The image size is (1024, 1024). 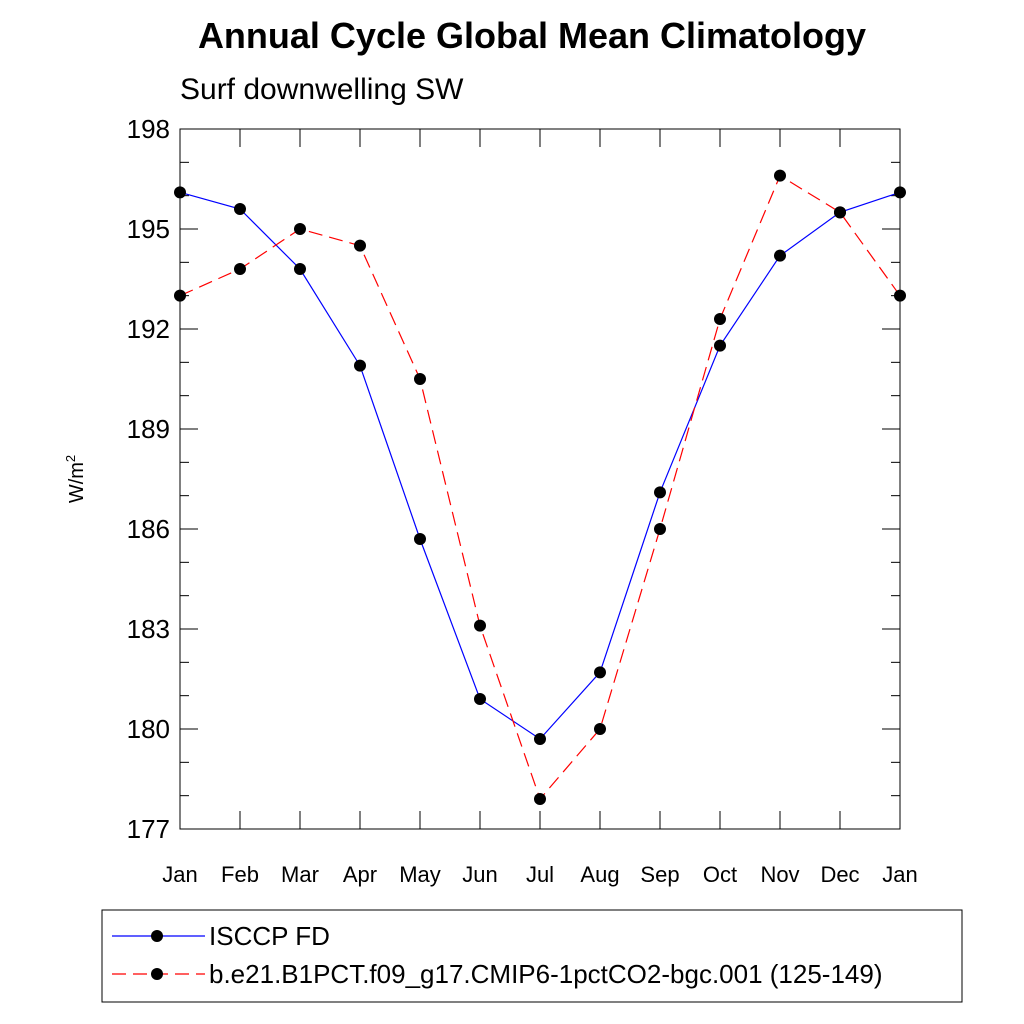 What do you see at coordinates (779, 874) in the screenshot?
I see `x-tick-label: Nov` at bounding box center [779, 874].